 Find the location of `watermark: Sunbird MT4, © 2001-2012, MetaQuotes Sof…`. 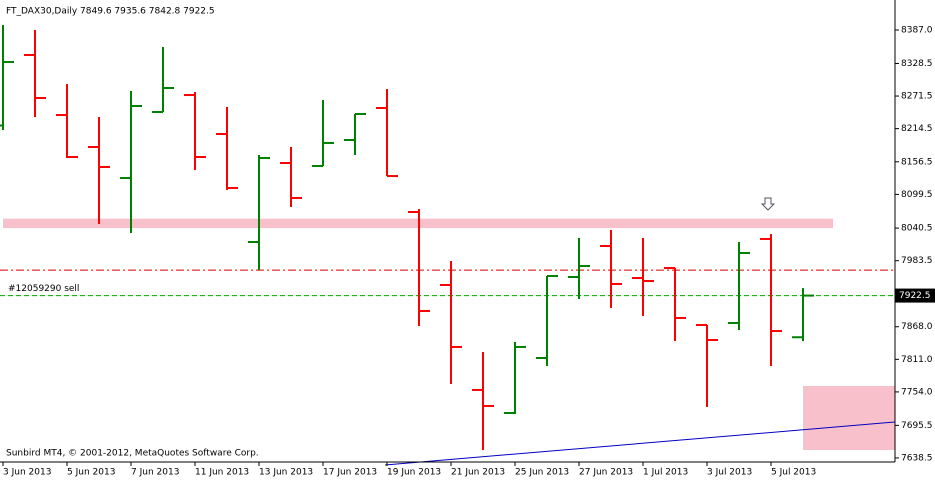

watermark: Sunbird MT4, © 2001-2012, MetaQuotes Sof… is located at coordinates (132, 454).